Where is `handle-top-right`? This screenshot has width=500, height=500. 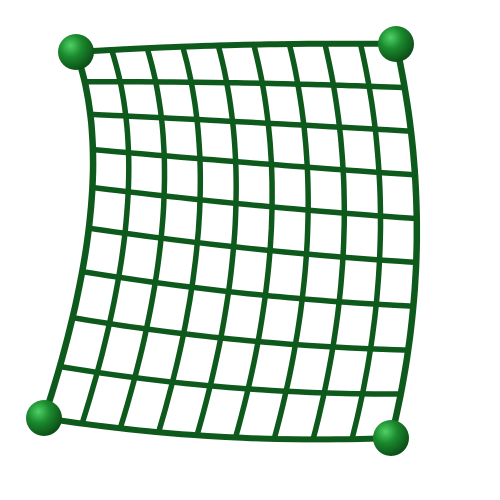 handle-top-right is located at coordinates (396, 44).